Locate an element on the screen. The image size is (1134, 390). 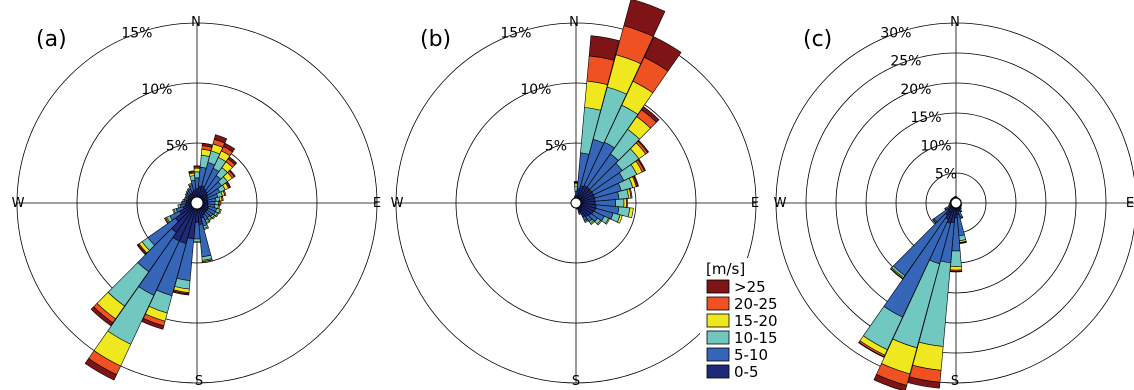
legend-label: 15-20 is located at coordinates (756, 321).